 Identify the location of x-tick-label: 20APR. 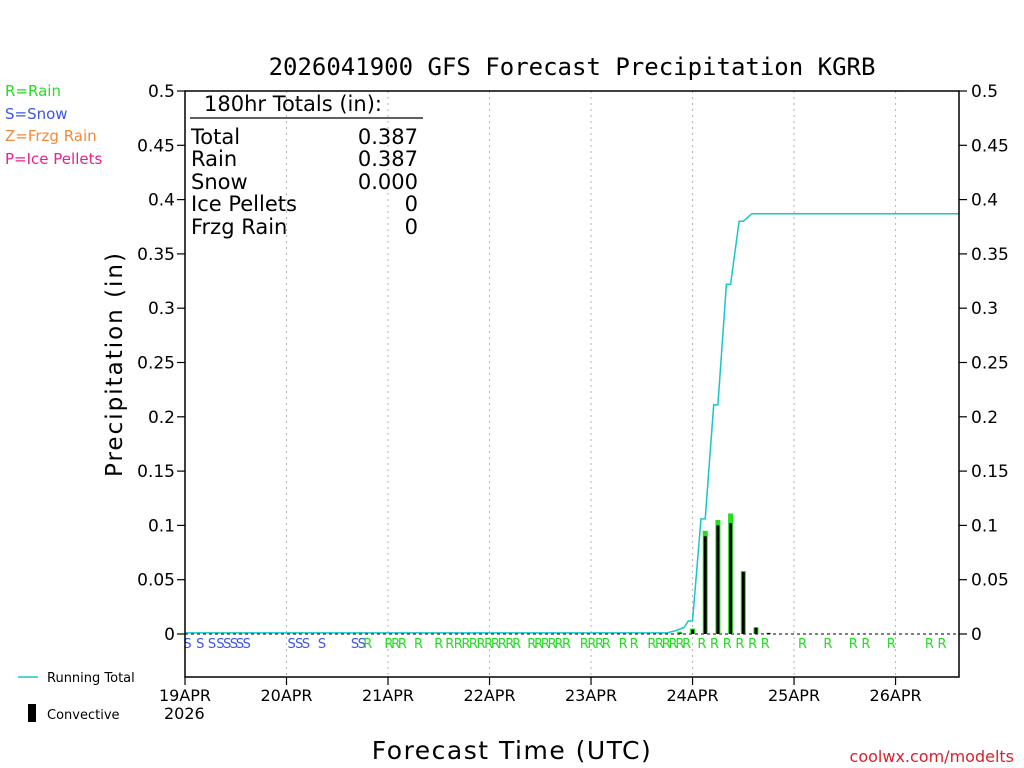
(286, 695).